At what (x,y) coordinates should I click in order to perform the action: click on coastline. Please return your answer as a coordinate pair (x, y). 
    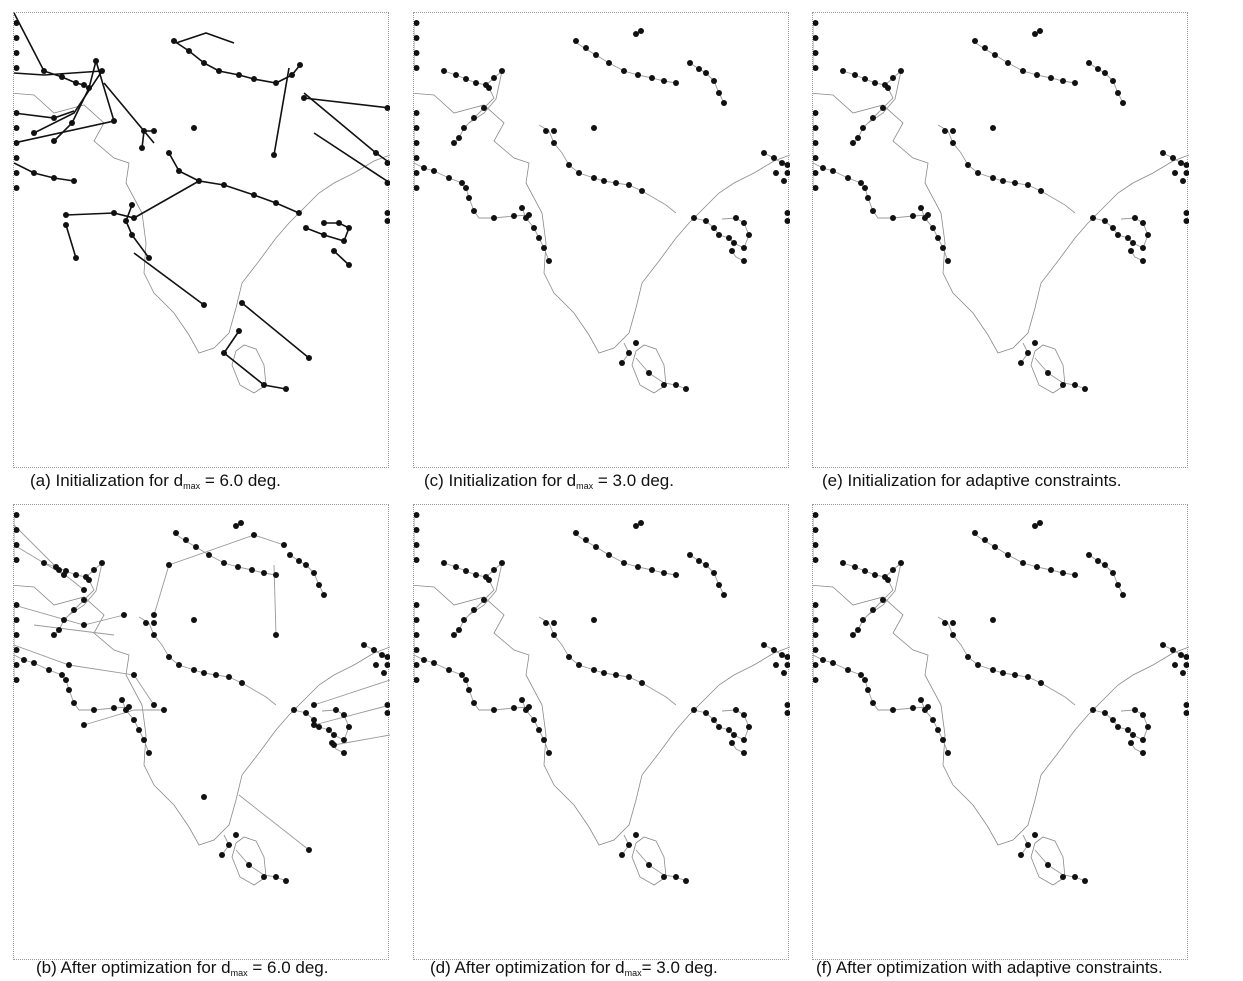
    Looking at the image, I should click on (1001, 715).